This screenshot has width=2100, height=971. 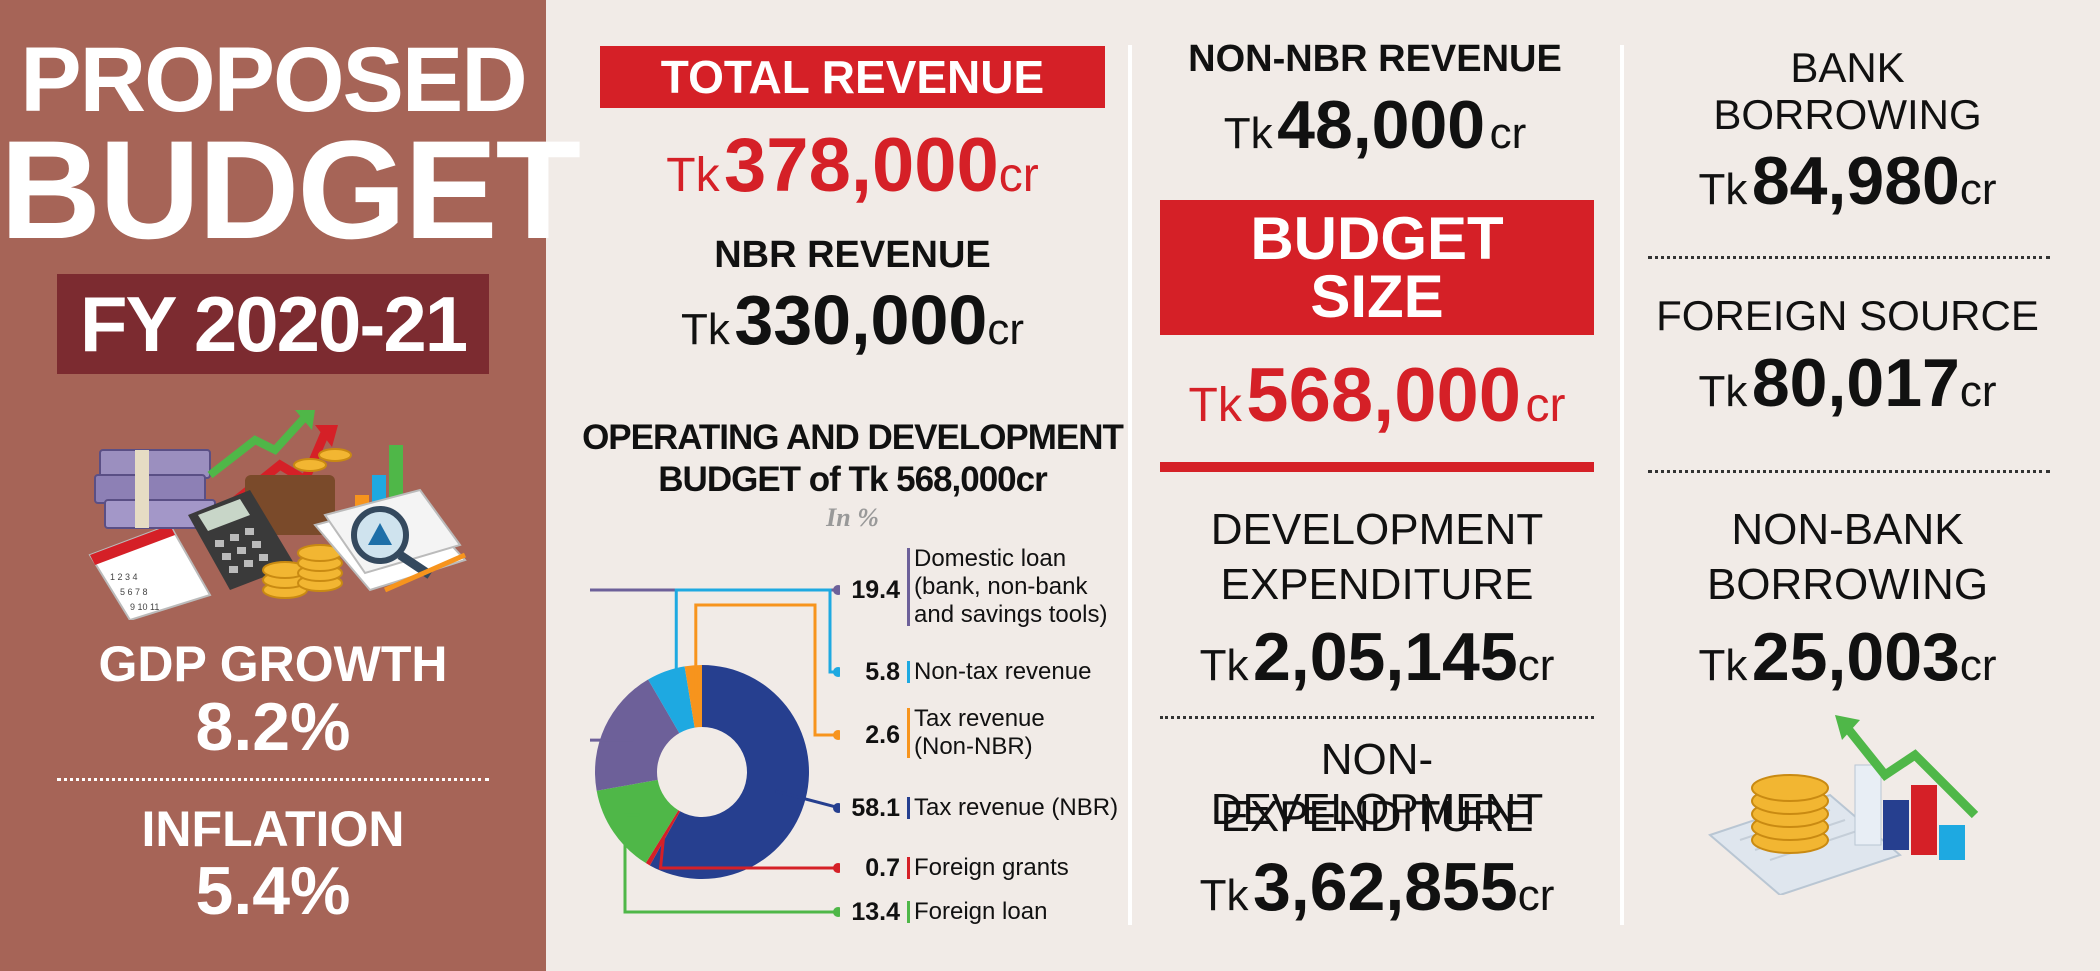 What do you see at coordinates (273, 324) in the screenshot?
I see `fiscal-year-badge: FY 2020-21` at bounding box center [273, 324].